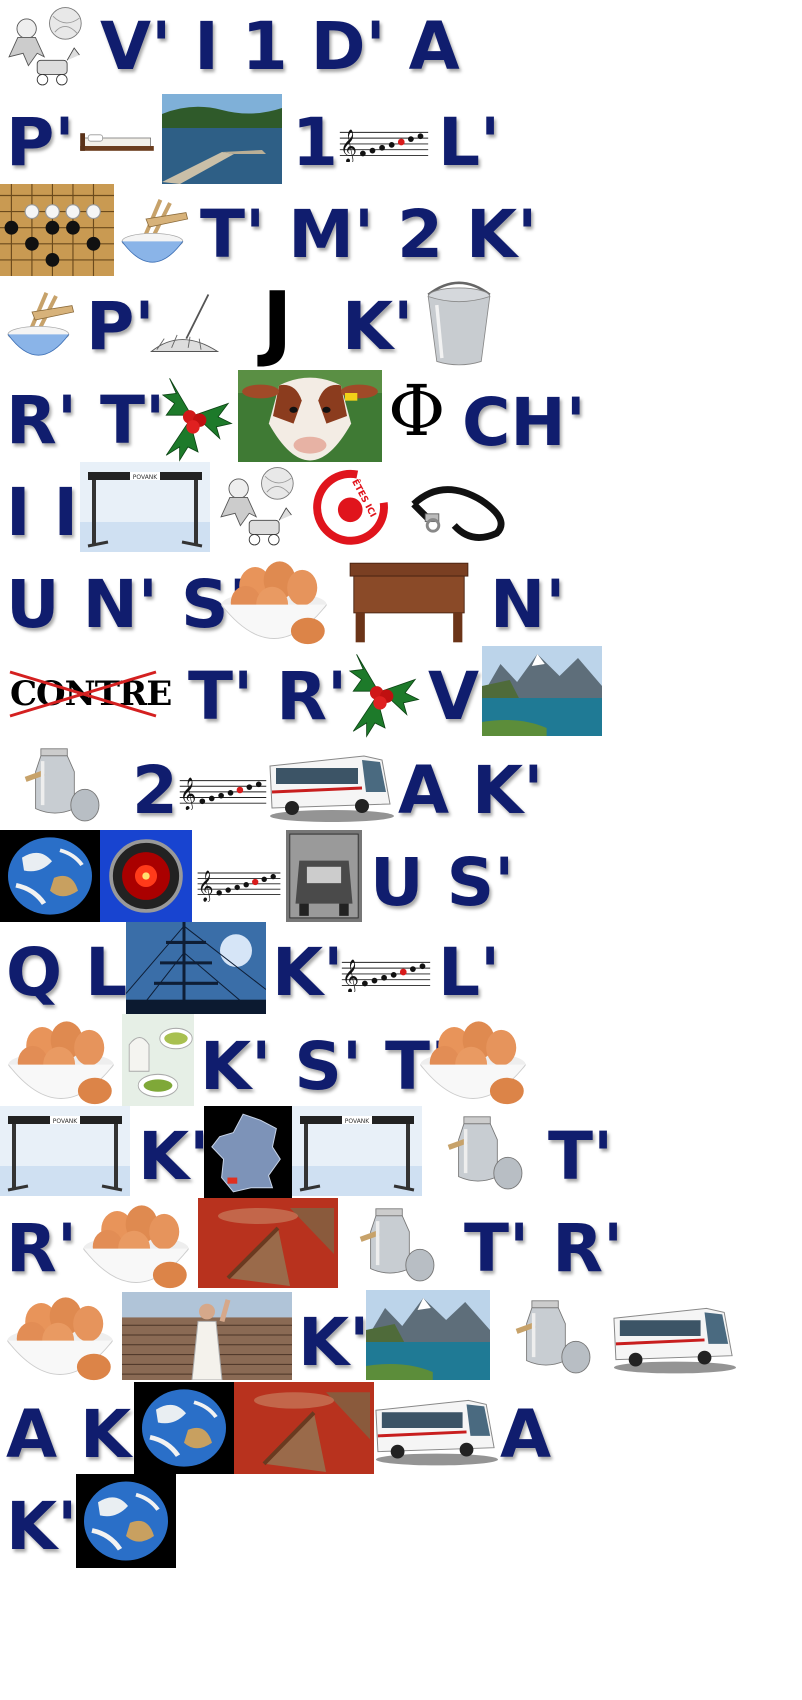  I want to click on rebus-row-3: T' M' 2 K', so click(401, 234).